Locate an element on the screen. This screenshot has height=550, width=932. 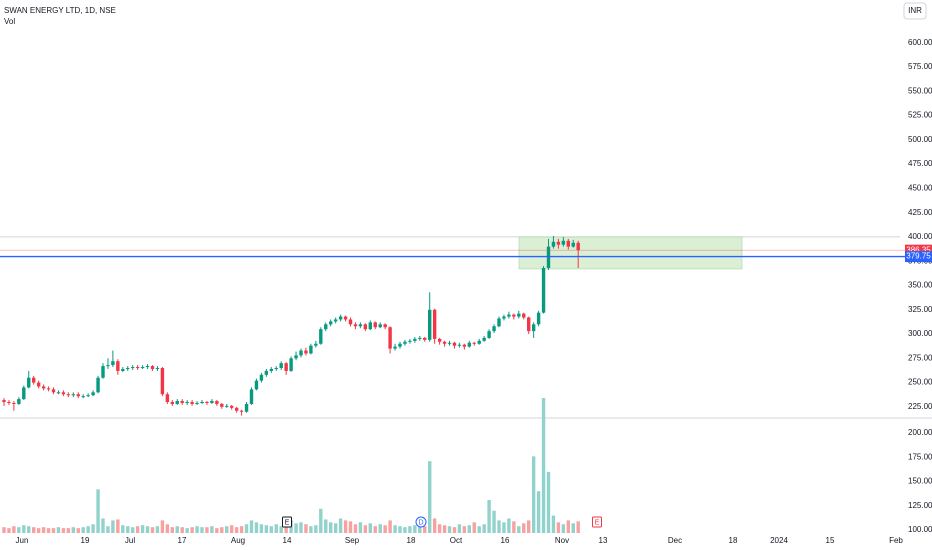
x-tick-label: Feb is located at coordinates (896, 540).